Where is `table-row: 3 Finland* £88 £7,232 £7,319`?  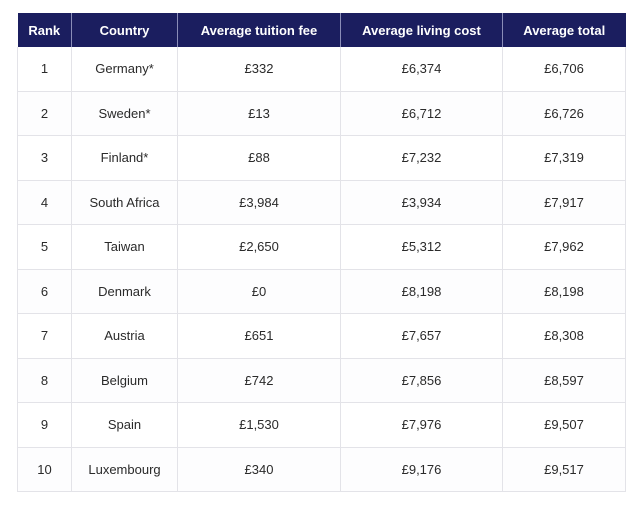
table-row: 3 Finland* £88 £7,232 £7,319 is located at coordinates (322, 158).